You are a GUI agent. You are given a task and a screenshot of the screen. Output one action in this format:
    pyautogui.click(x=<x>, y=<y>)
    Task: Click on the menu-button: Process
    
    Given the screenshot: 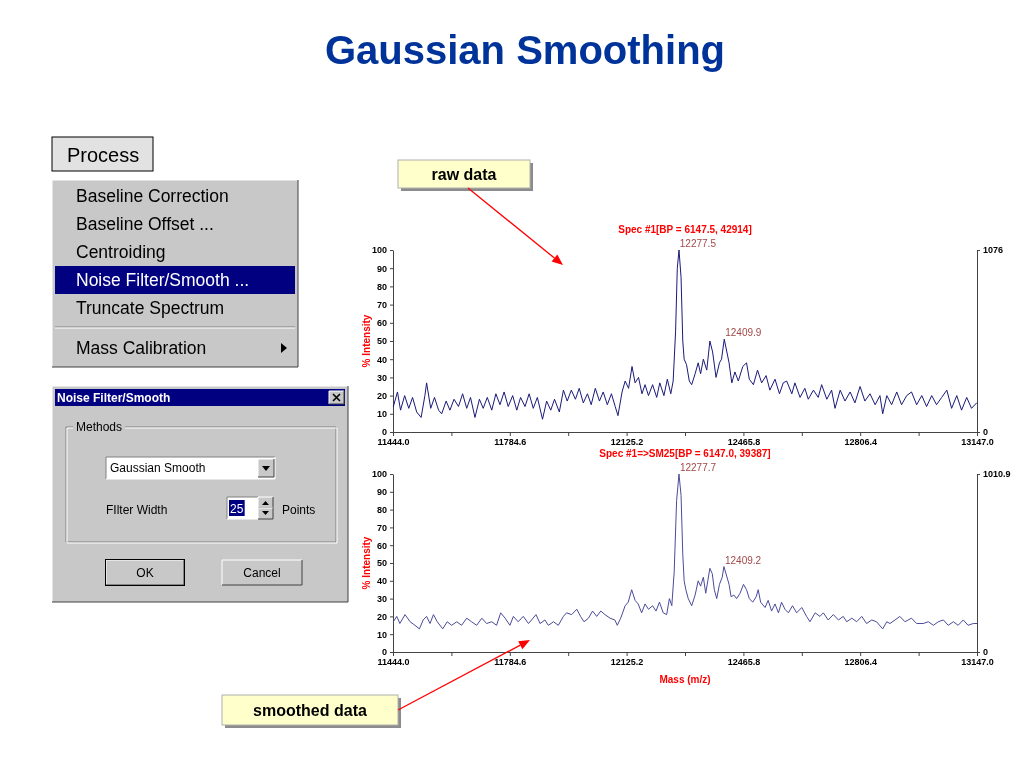 What is the action you would take?
    pyautogui.click(x=102, y=154)
    